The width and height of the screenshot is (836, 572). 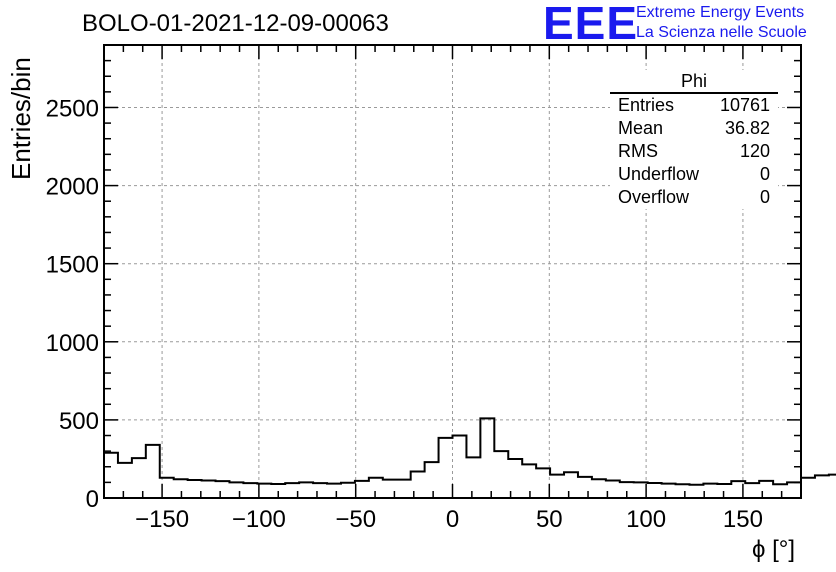 I want to click on logo-subtitle-1: Extreme Energy Events, so click(x=720, y=12).